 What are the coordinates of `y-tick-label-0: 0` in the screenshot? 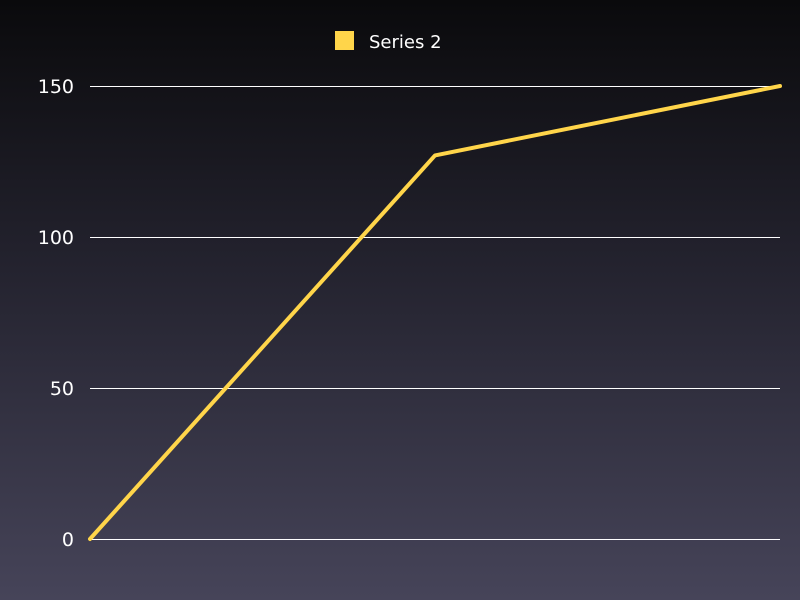 It's located at (68, 540).